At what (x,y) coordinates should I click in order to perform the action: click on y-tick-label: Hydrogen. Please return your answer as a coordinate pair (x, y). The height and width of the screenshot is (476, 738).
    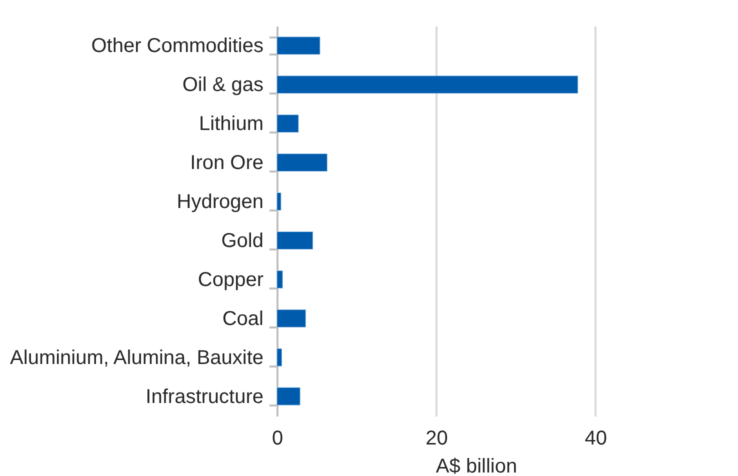
    Looking at the image, I should click on (220, 202).